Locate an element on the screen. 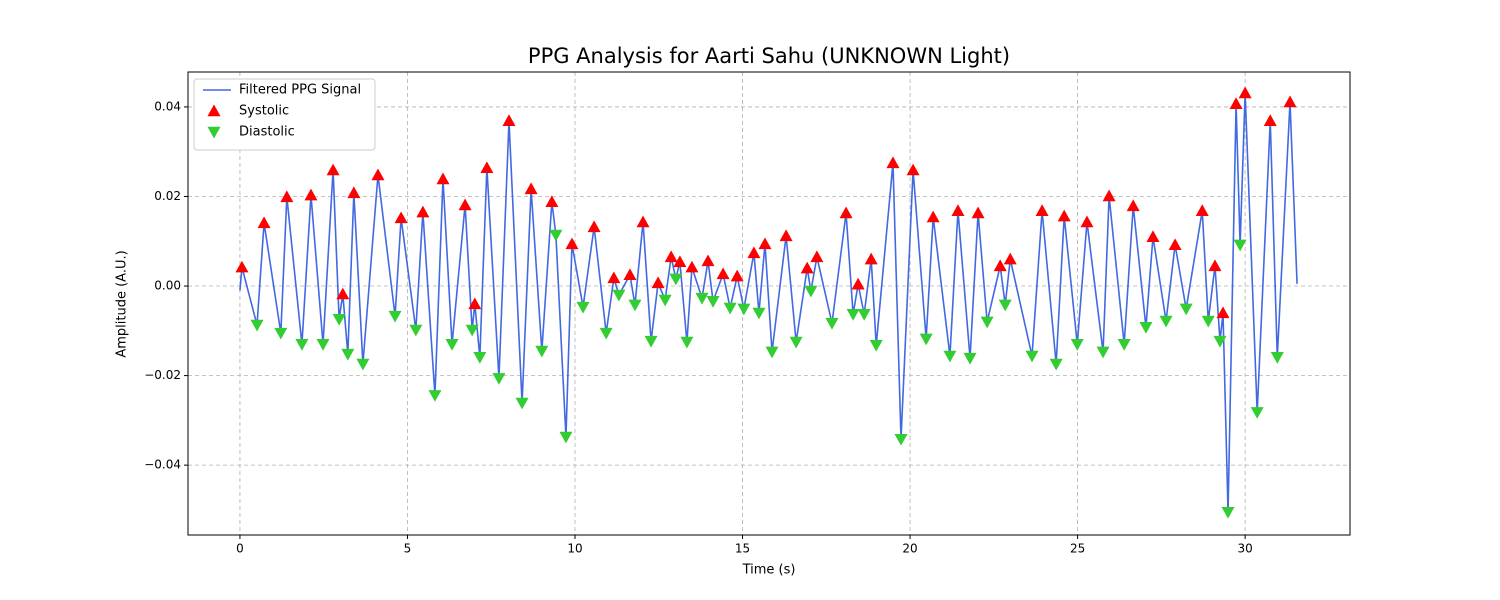 The width and height of the screenshot is (1500, 600). legend-label: Diastolic is located at coordinates (267, 132).